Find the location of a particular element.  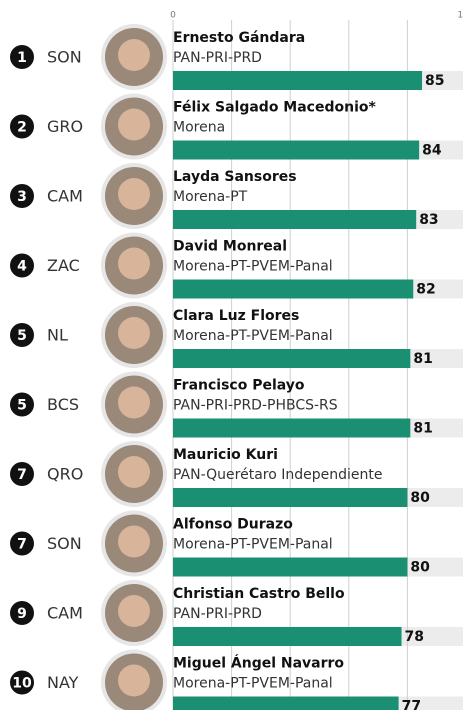

rank: 4 is located at coordinates (22, 267).